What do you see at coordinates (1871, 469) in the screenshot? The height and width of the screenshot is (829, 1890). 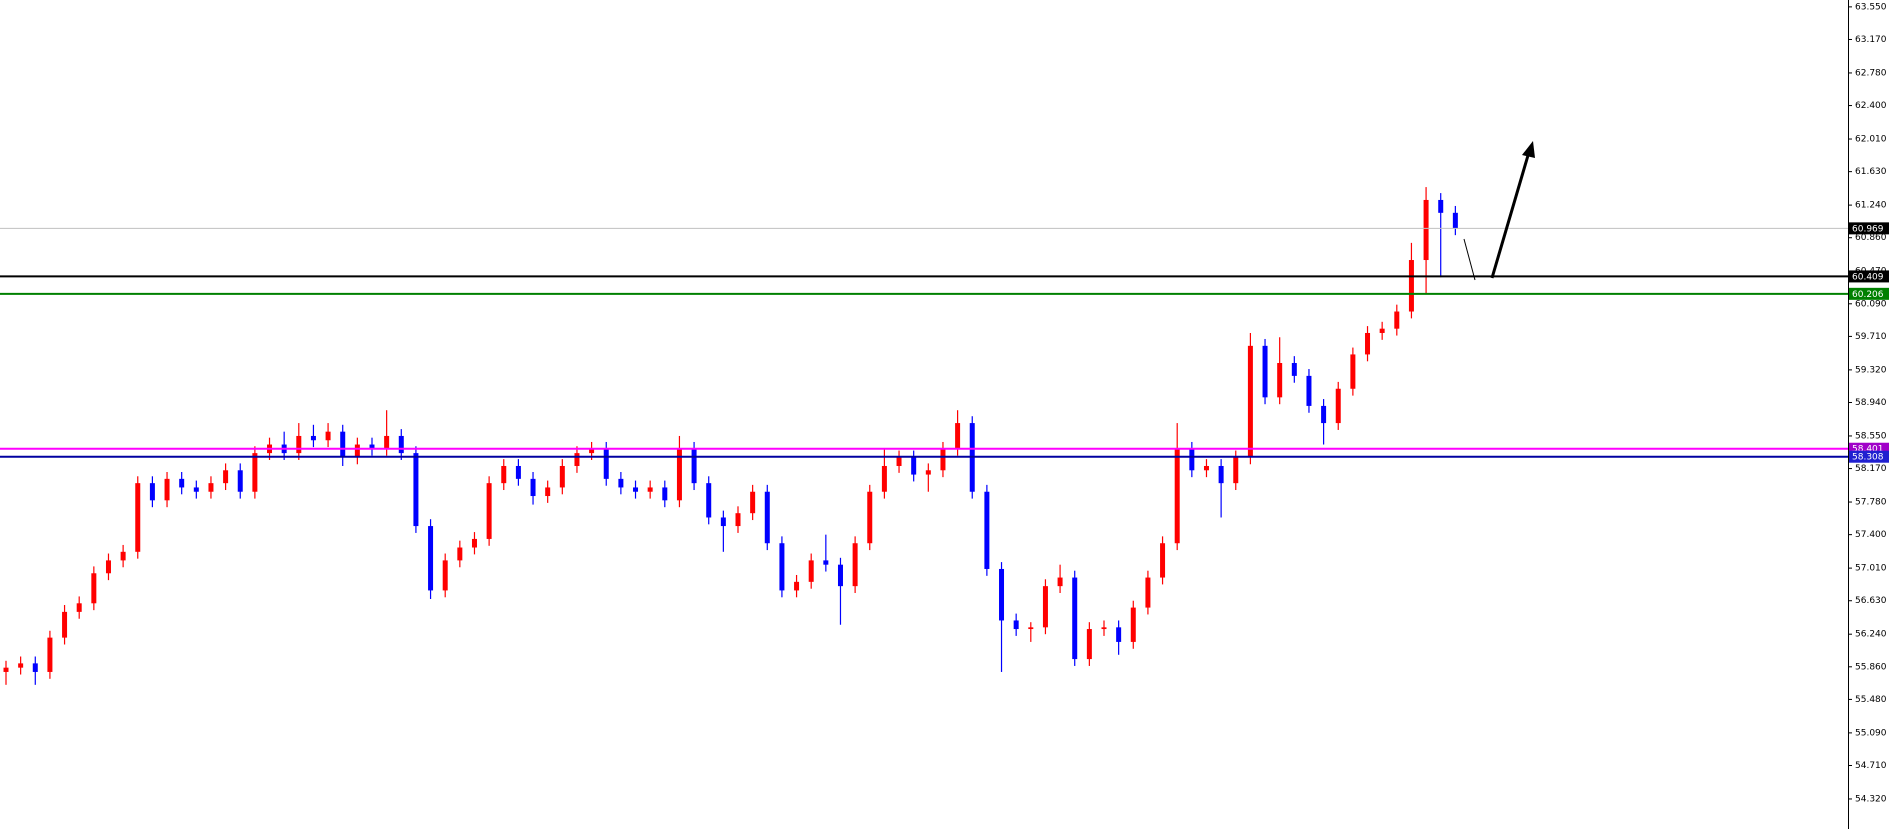 I see `y-tick-label: 58.170` at bounding box center [1871, 469].